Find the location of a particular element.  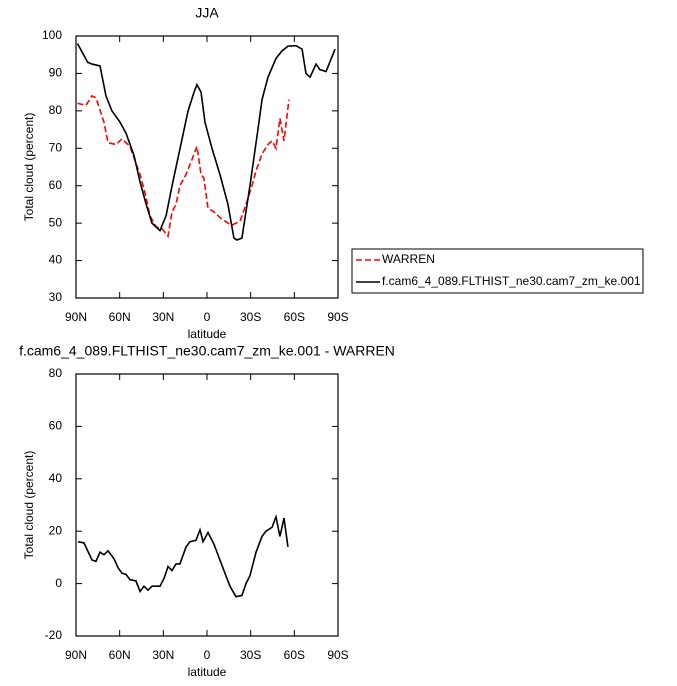

y-tick-label: 70 is located at coordinates (56, 147).